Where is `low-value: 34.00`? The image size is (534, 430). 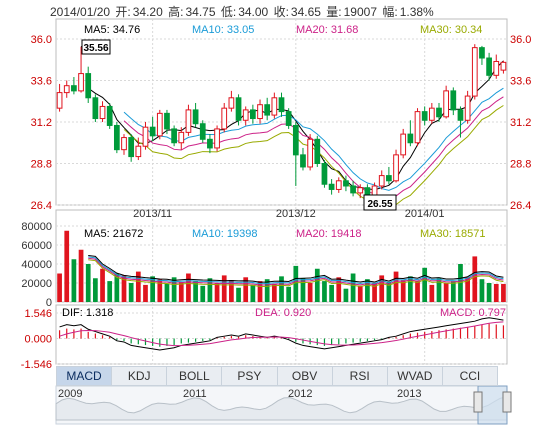 low-value: 34.00 is located at coordinates (253, 12).